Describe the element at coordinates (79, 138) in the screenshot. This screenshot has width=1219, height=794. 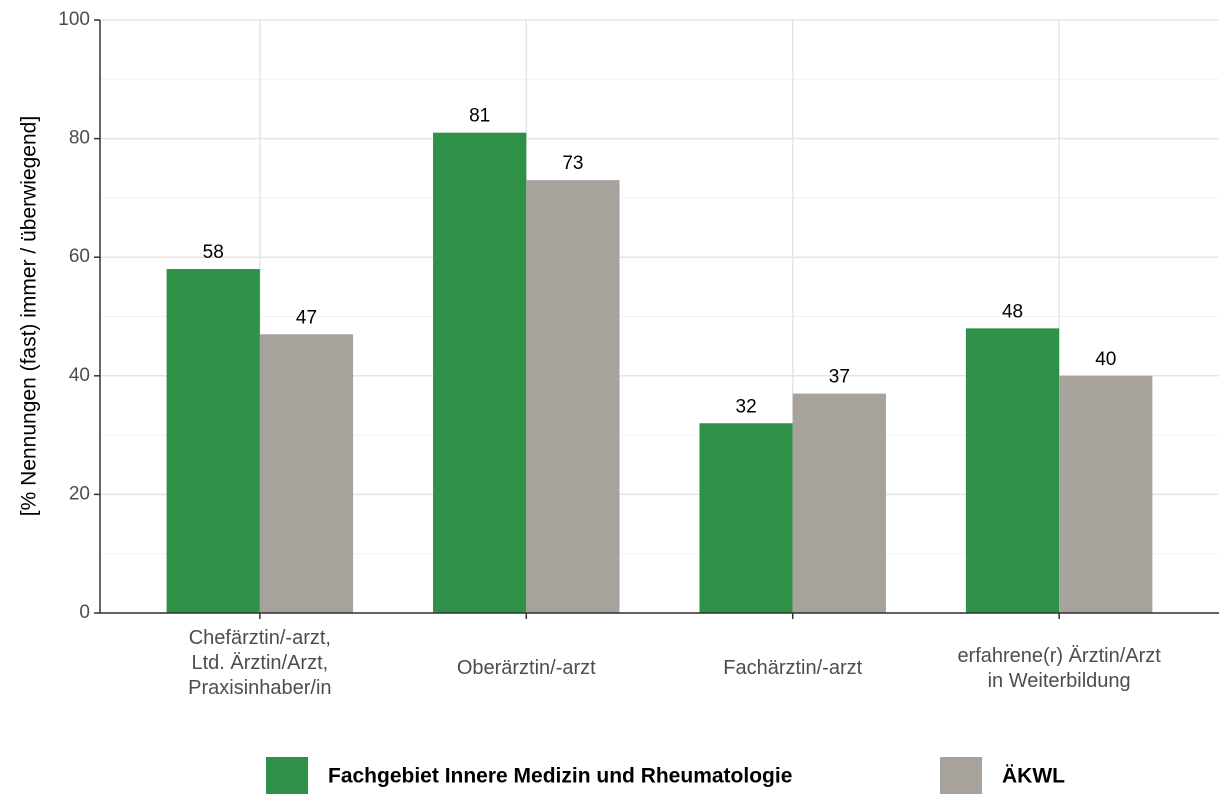
I see `y-tick-label: 80` at that location.